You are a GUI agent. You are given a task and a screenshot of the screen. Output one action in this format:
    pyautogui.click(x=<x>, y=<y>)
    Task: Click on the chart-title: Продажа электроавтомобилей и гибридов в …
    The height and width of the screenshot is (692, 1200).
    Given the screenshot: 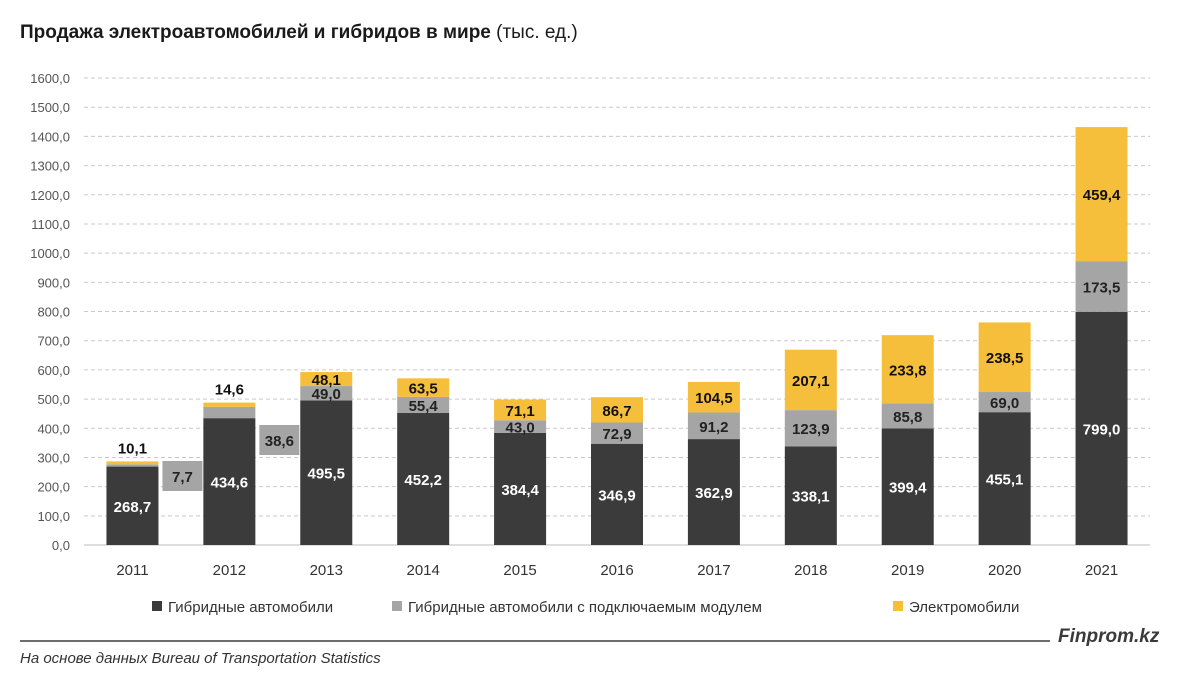 What is the action you would take?
    pyautogui.click(x=299, y=33)
    